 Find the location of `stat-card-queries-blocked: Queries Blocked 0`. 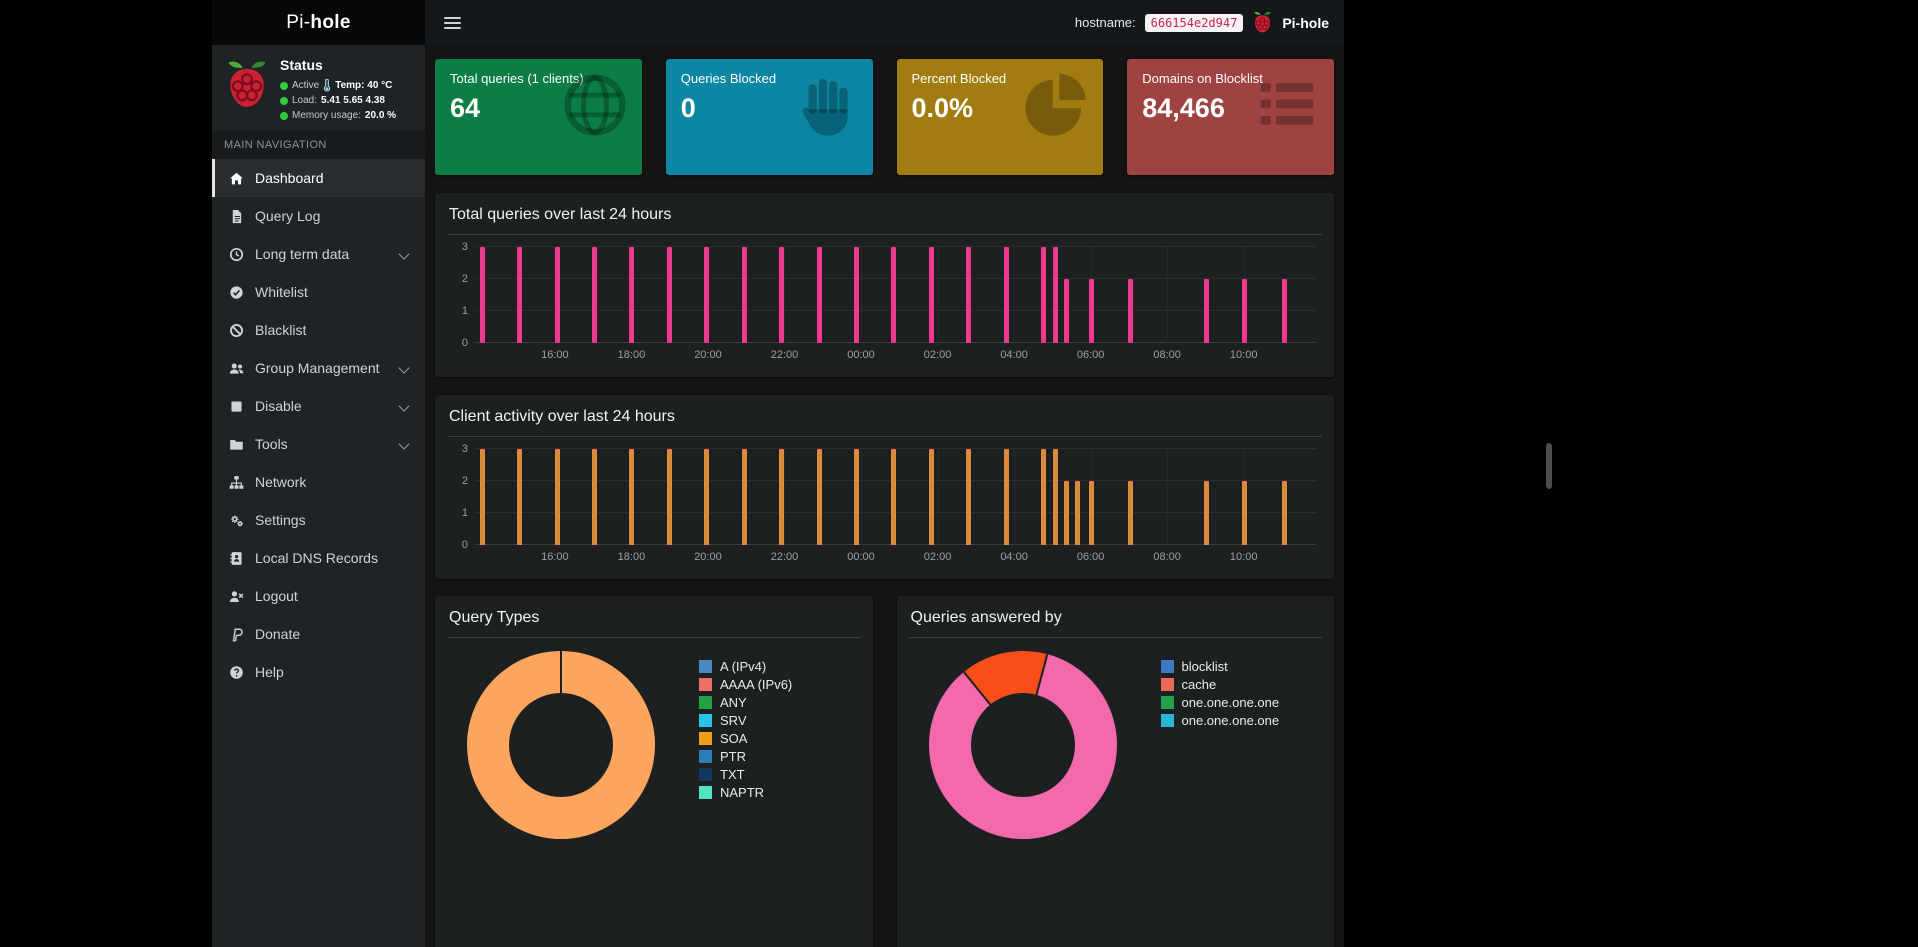

stat-card-queries-blocked: Queries Blocked 0 is located at coordinates (769, 117).